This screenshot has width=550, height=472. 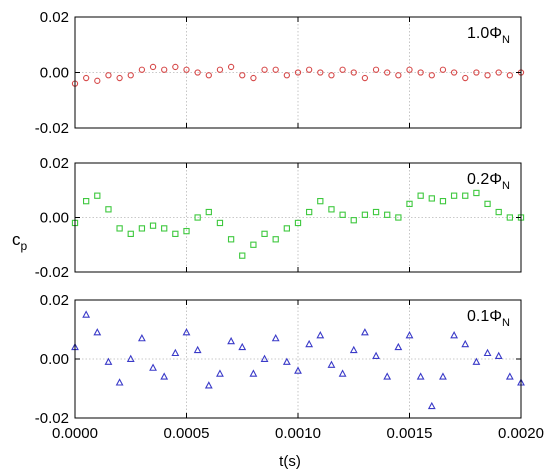 What do you see at coordinates (521, 433) in the screenshot?
I see `x-tick-label: 0.0020` at bounding box center [521, 433].